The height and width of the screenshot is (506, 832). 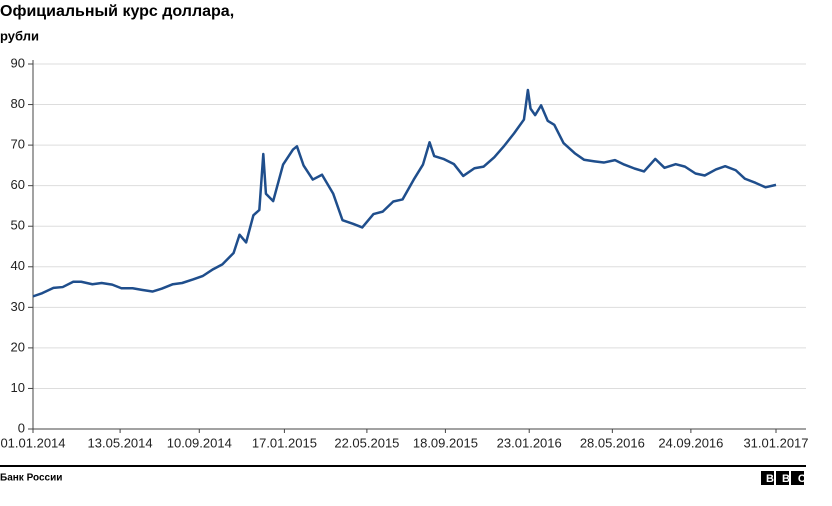 I want to click on y-tick-label: 80, so click(x=18, y=103).